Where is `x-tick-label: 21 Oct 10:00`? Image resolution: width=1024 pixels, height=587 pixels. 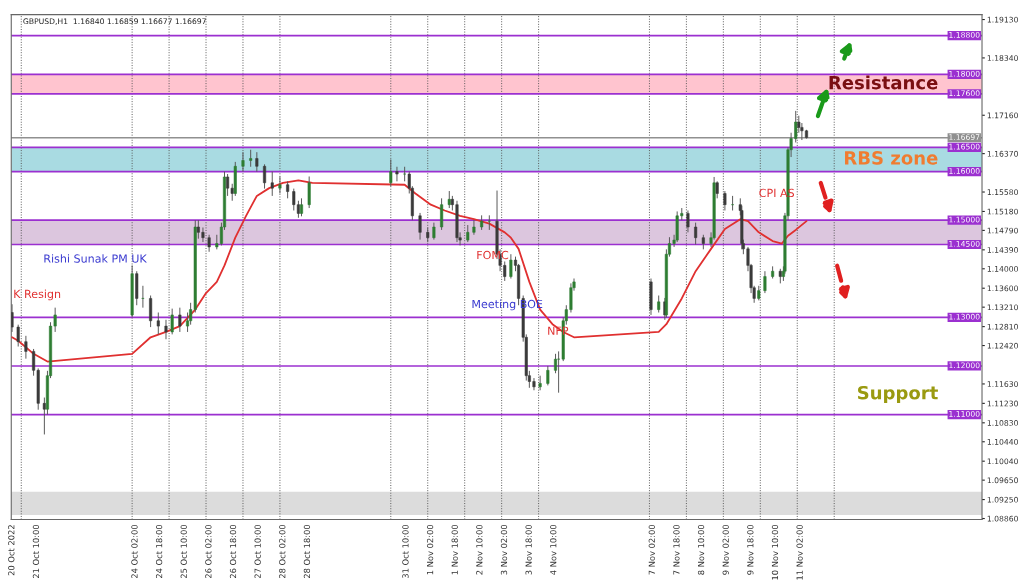
x-tick-label: 21 Oct 10:00 is located at coordinates (36, 551).